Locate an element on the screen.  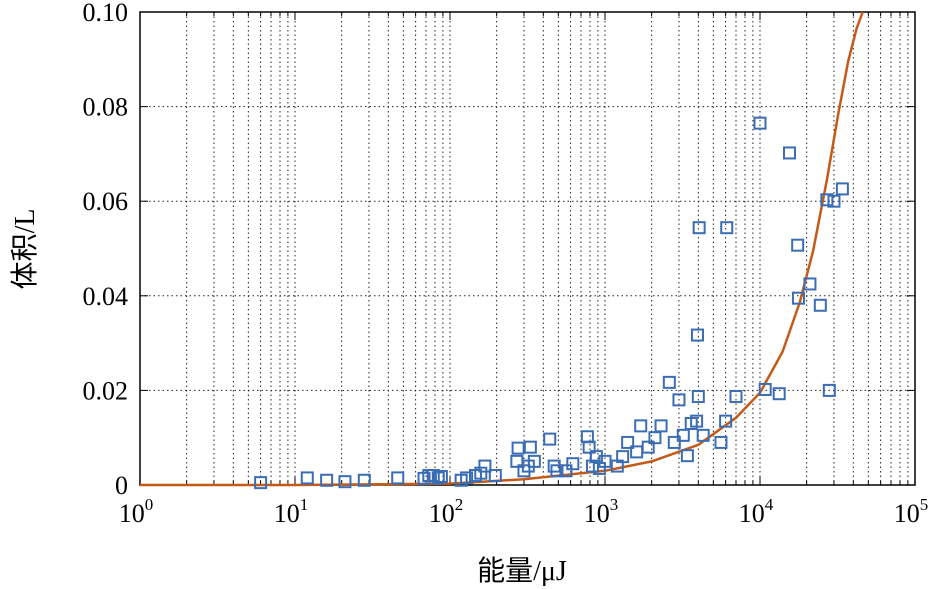
x-tick-label: 10⁰ is located at coordinates (136, 511).